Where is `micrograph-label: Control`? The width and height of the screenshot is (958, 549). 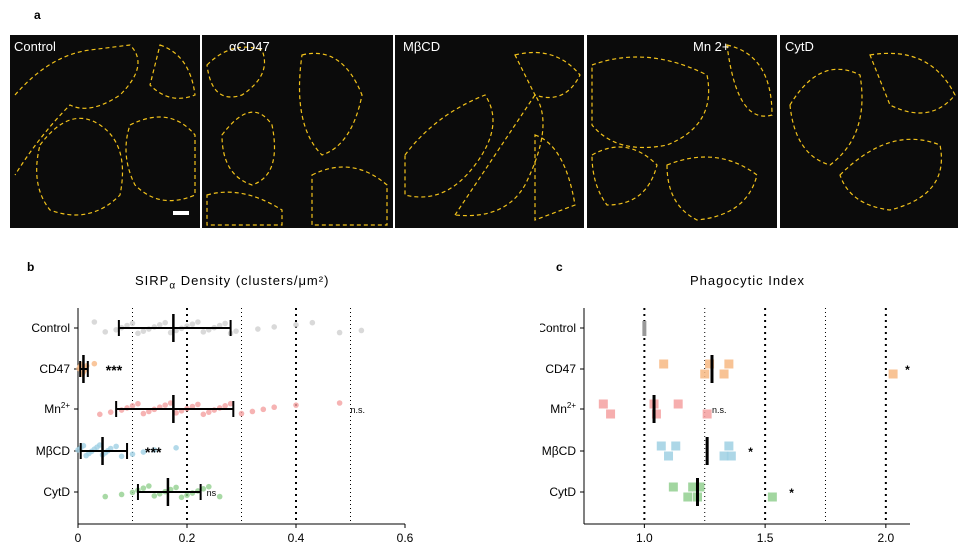 micrograph-label: Control is located at coordinates (35, 46).